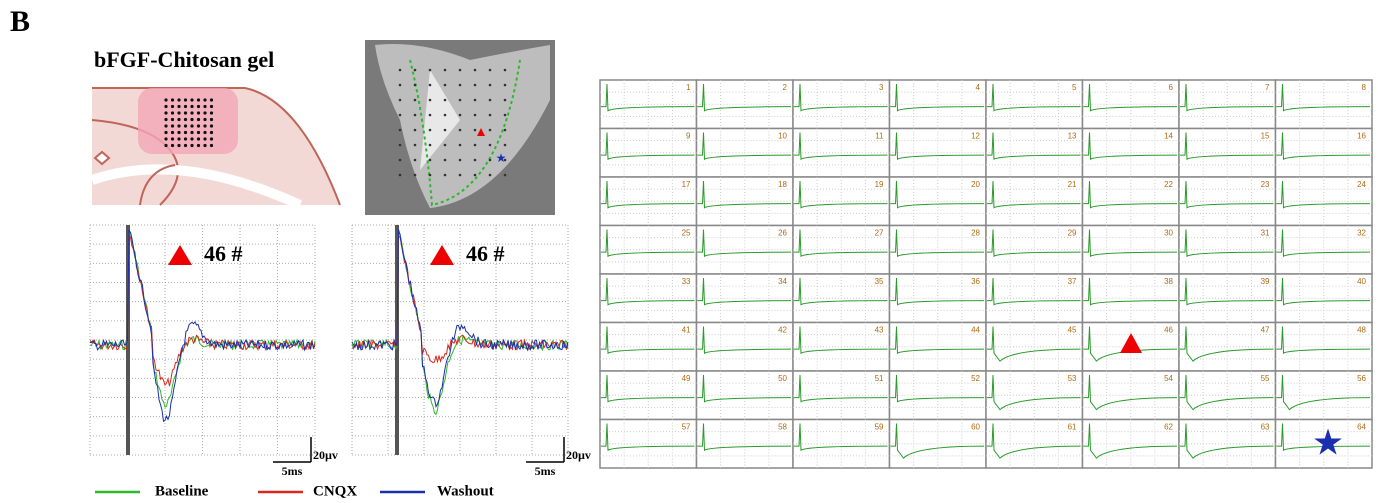 This screenshot has width=1378, height=503. What do you see at coordinates (1034, 298) in the screenshot?
I see `channel-cell: 37` at bounding box center [1034, 298].